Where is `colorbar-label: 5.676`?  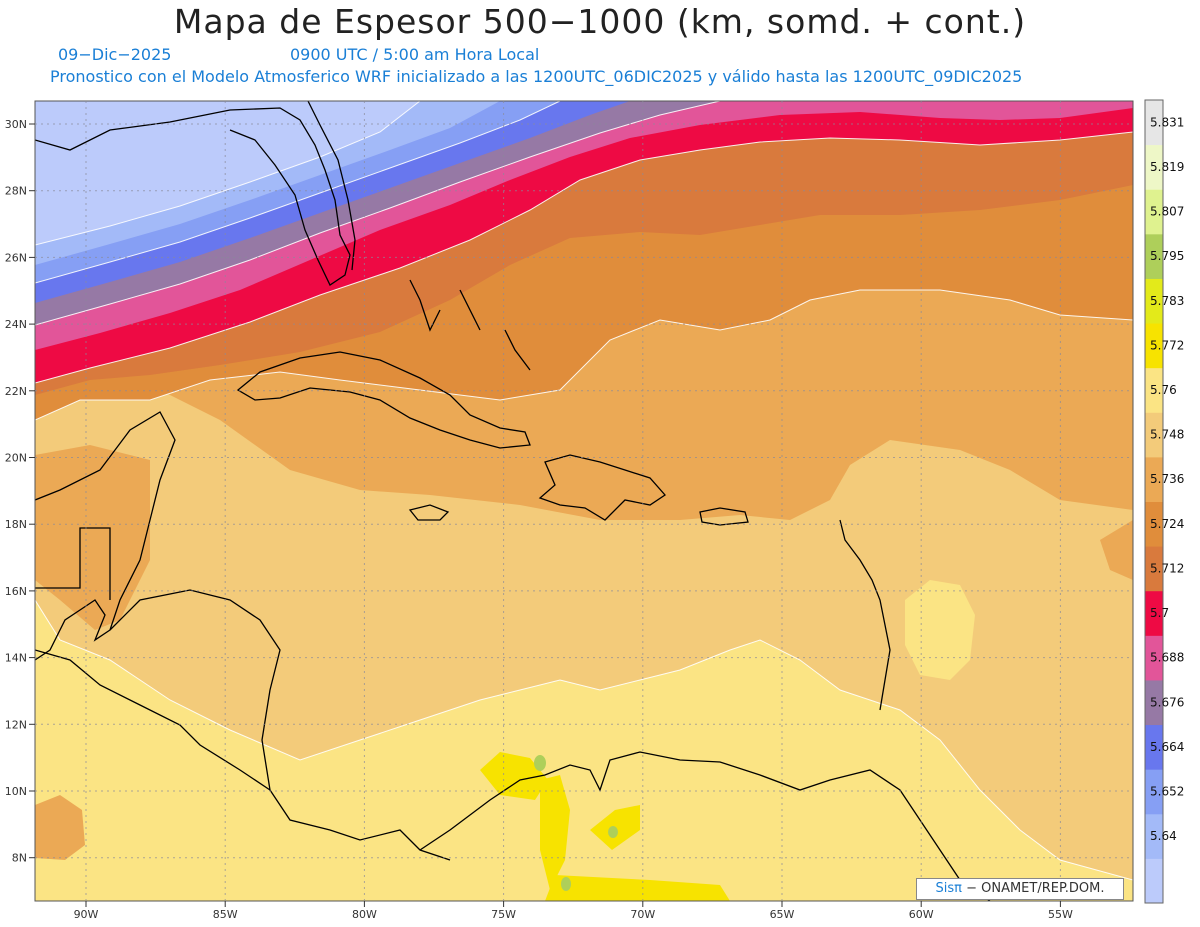
colorbar-label: 5.676 is located at coordinates (1167, 702).